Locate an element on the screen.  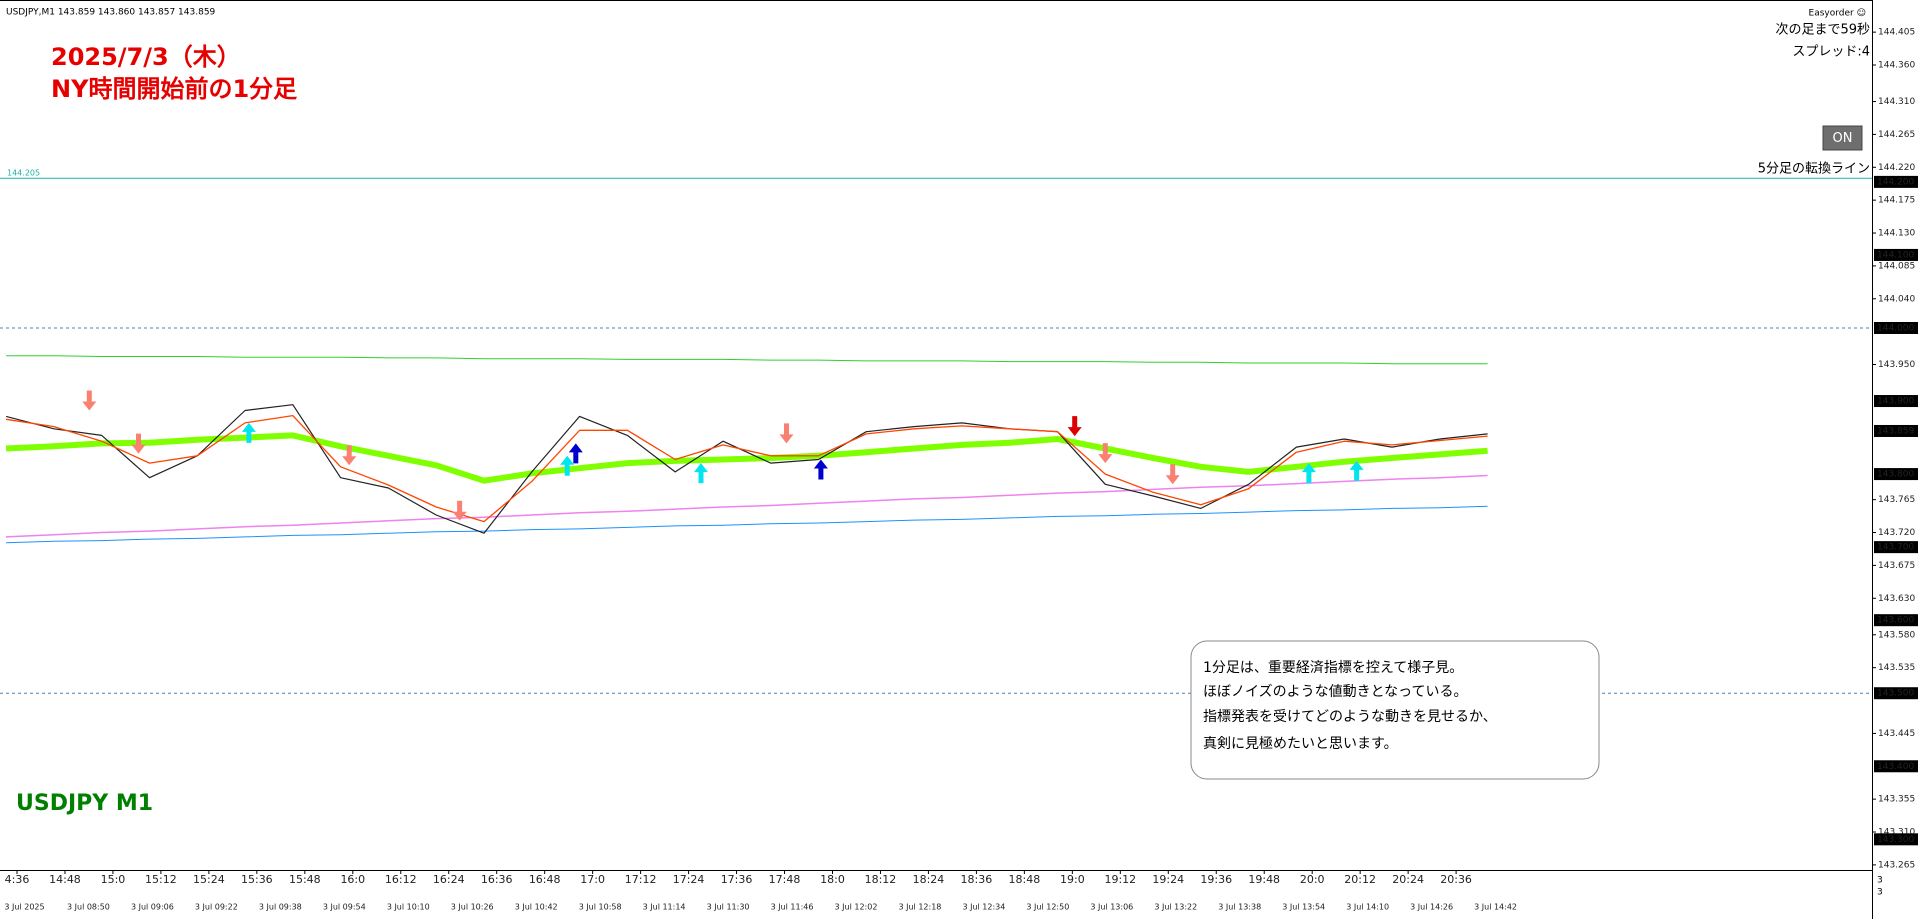
price-label: 143.400 is located at coordinates (1895, 767).